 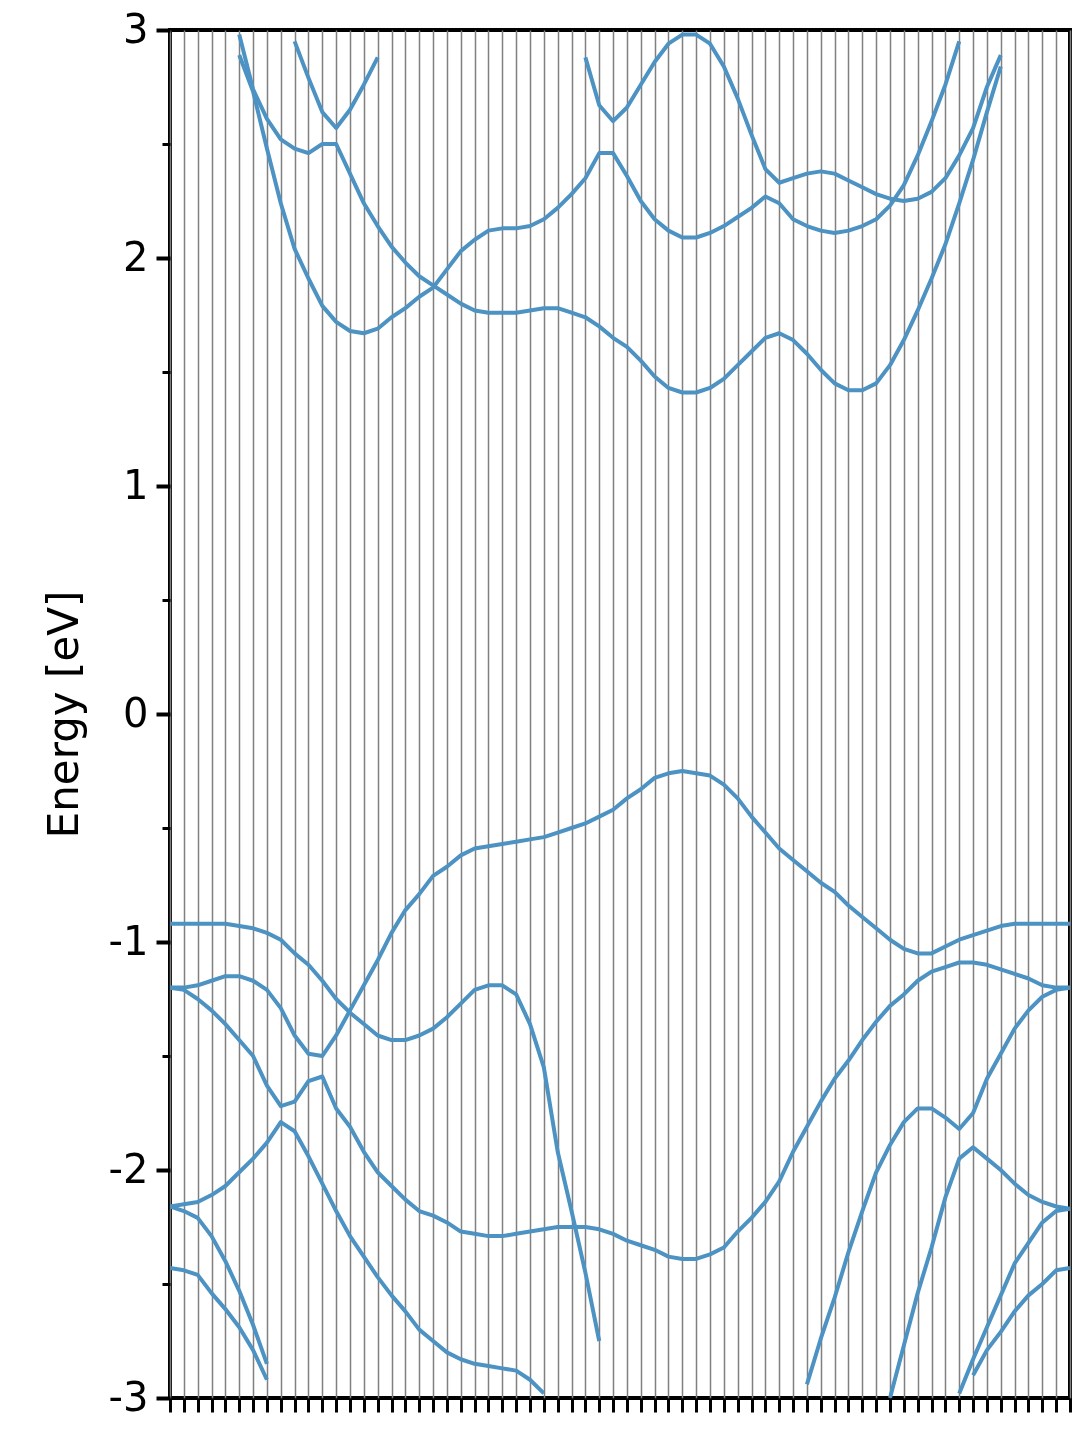 I want to click on y-tick-label: -1, so click(x=128, y=940).